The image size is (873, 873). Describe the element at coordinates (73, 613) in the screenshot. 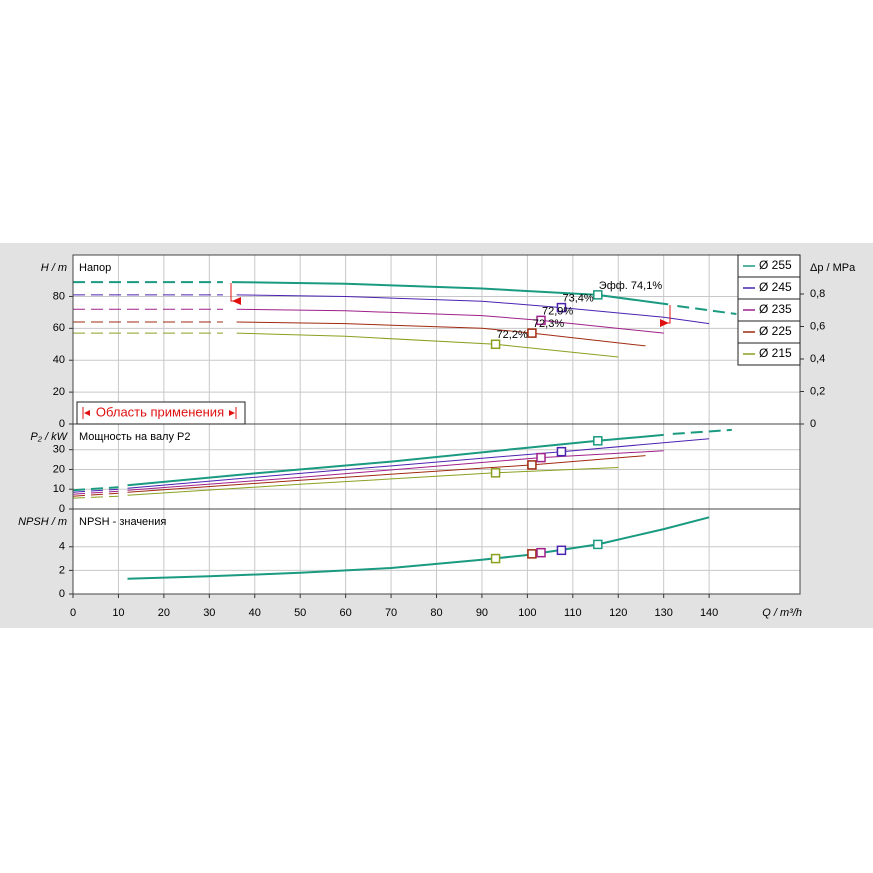

I see `x-tick-label: 0` at that location.